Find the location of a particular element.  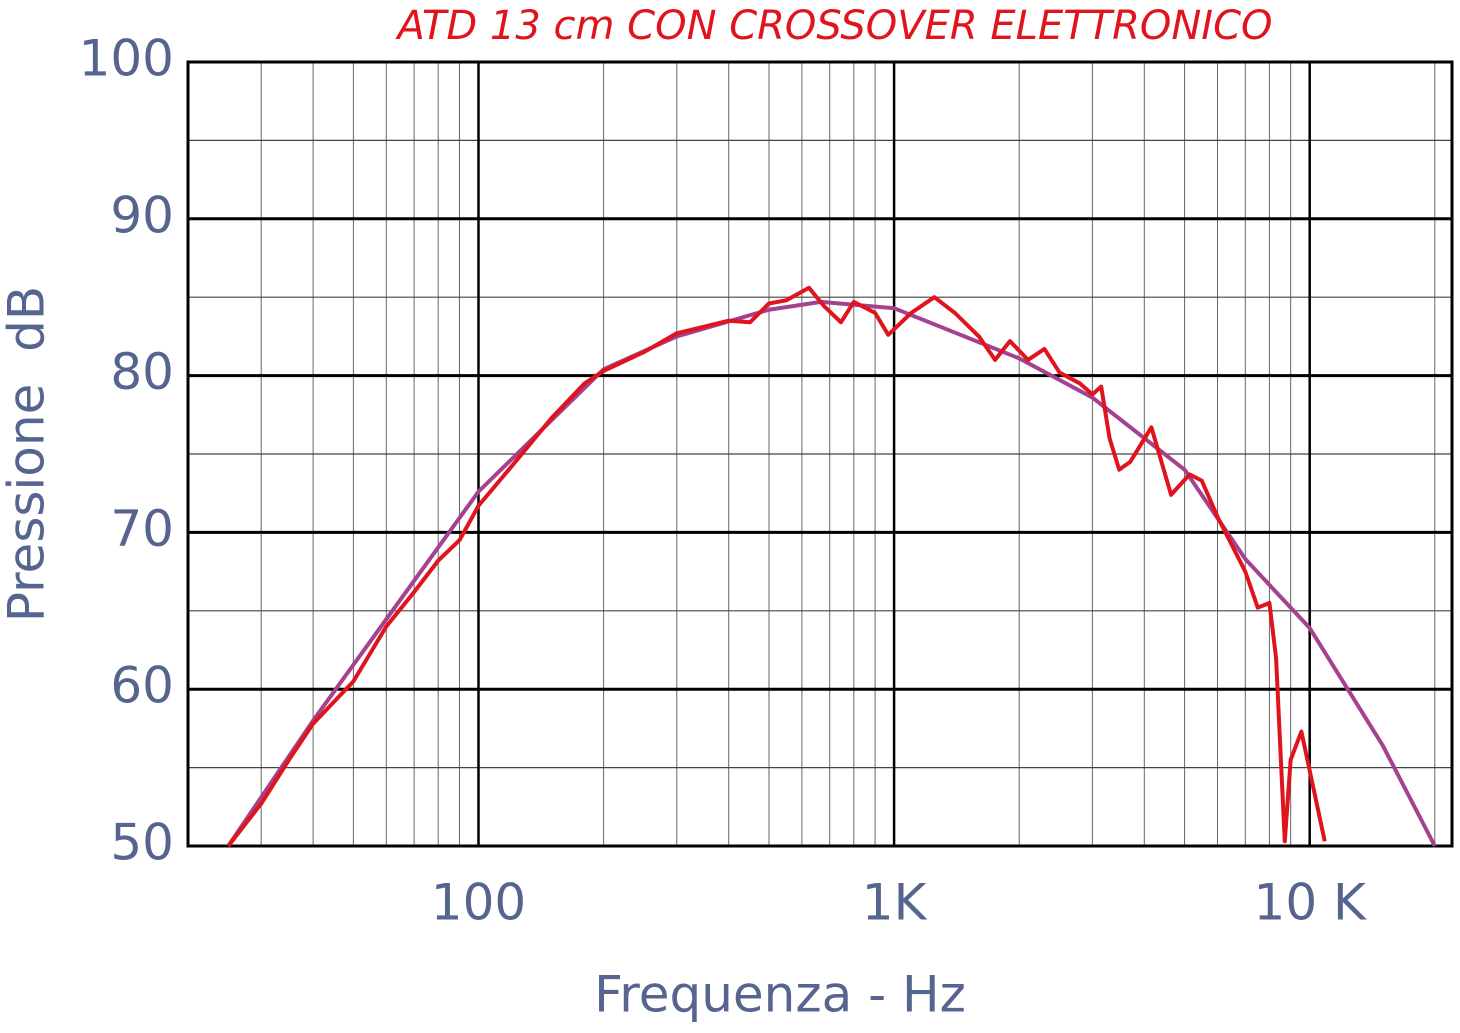

y-tick-label: 100 is located at coordinates (126, 59).